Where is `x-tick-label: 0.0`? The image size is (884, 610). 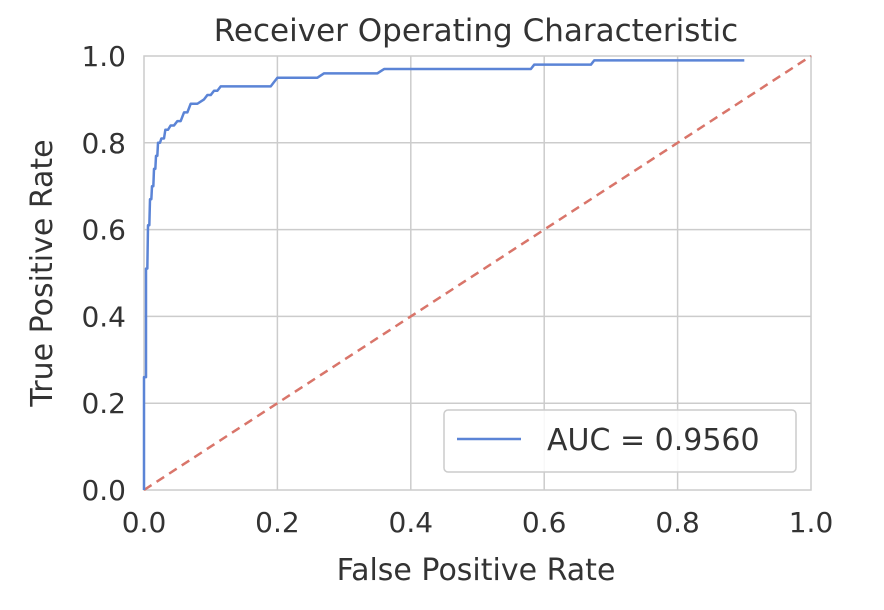
x-tick-label: 0.0 is located at coordinates (144, 522).